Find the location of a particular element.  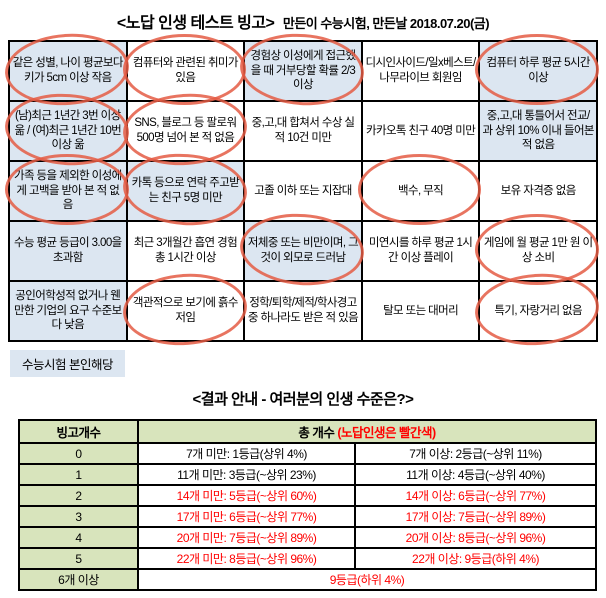

bingo-cell: 보유 자격증 없음 is located at coordinates (538, 191).